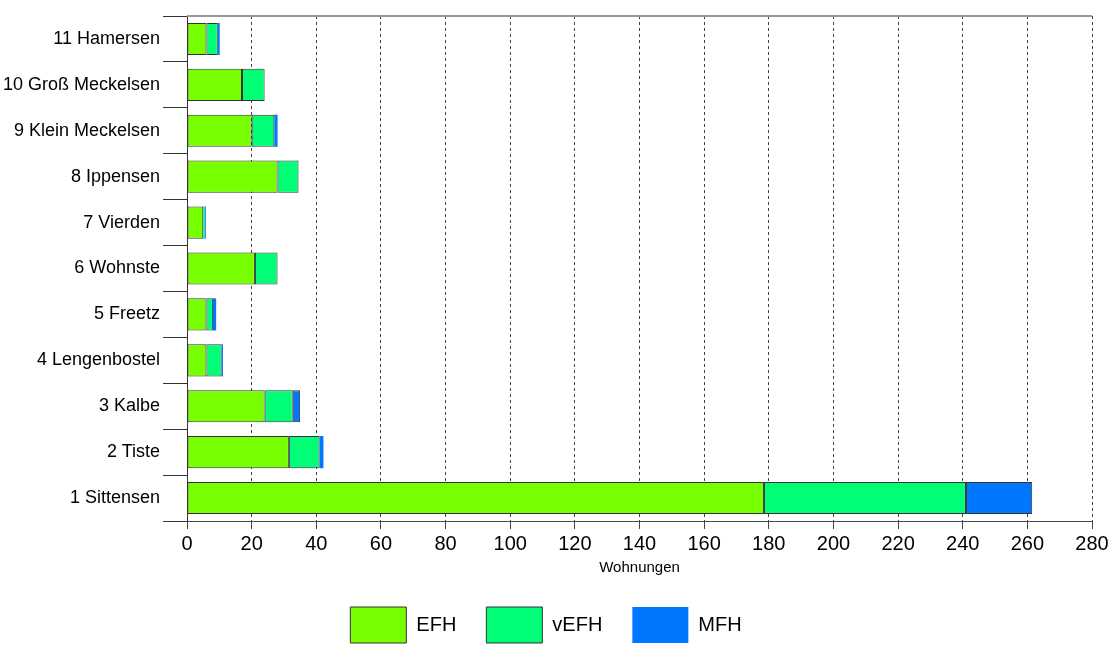 This screenshot has height=653, width=1116. I want to click on y-tick-label: 4 Lengenbostel, so click(98, 359).